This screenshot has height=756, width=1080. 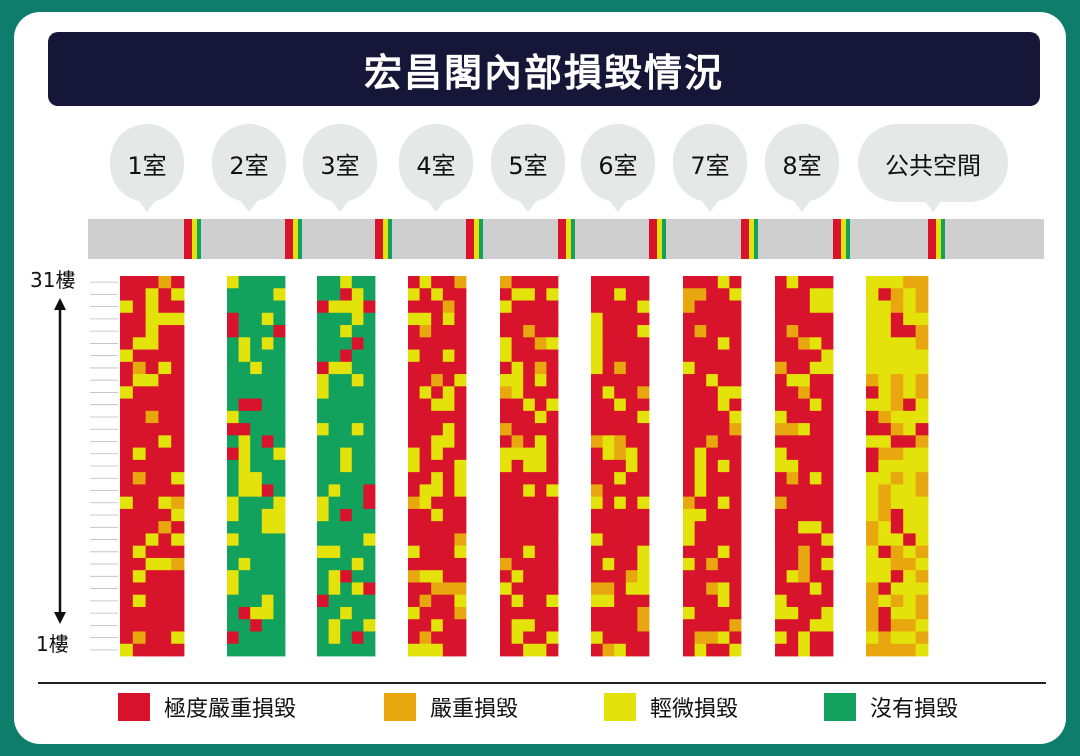 I want to click on axis-top-label: 31樓, so click(x=53, y=280).